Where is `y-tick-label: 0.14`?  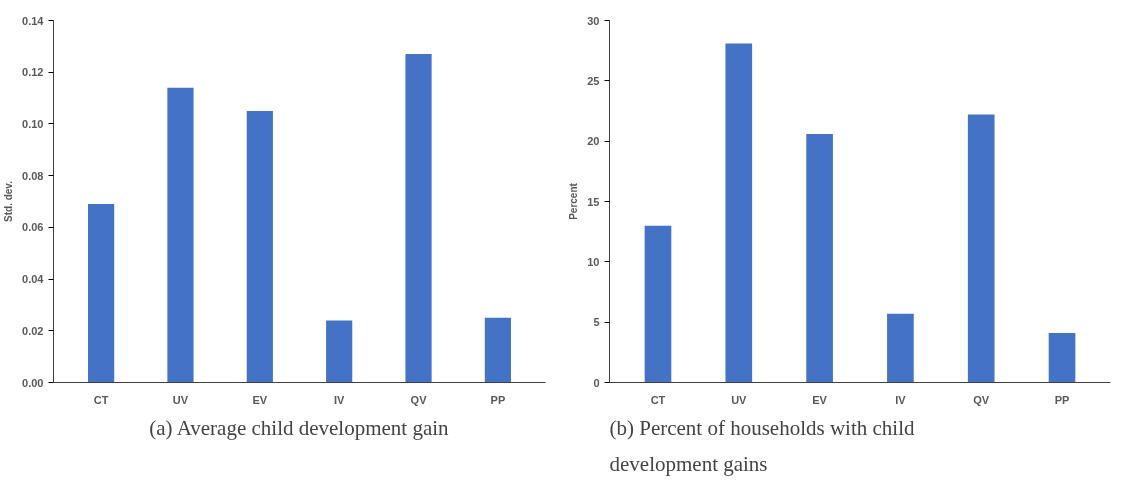 y-tick-label: 0.14 is located at coordinates (33, 20).